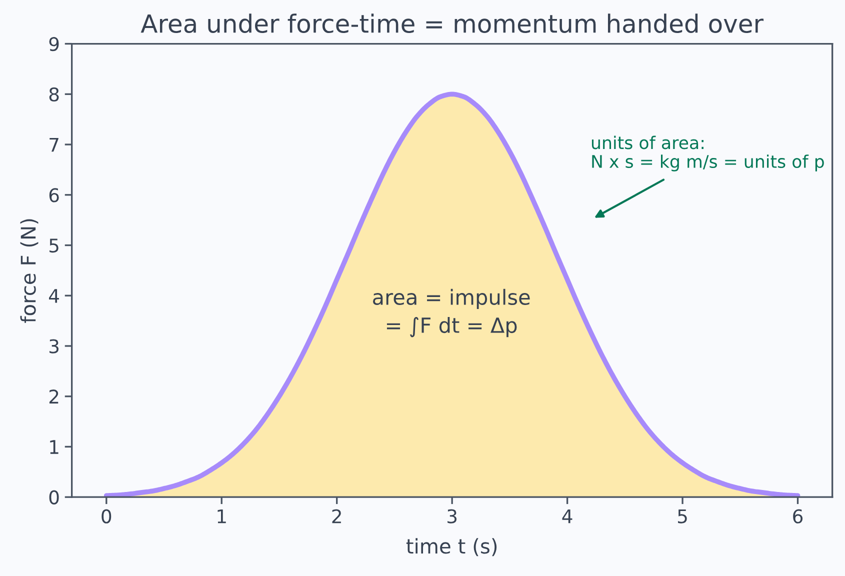 Image resolution: width=845 pixels, height=576 pixels. What do you see at coordinates (682, 516) in the screenshot?
I see `x-tick-label: 5` at bounding box center [682, 516].